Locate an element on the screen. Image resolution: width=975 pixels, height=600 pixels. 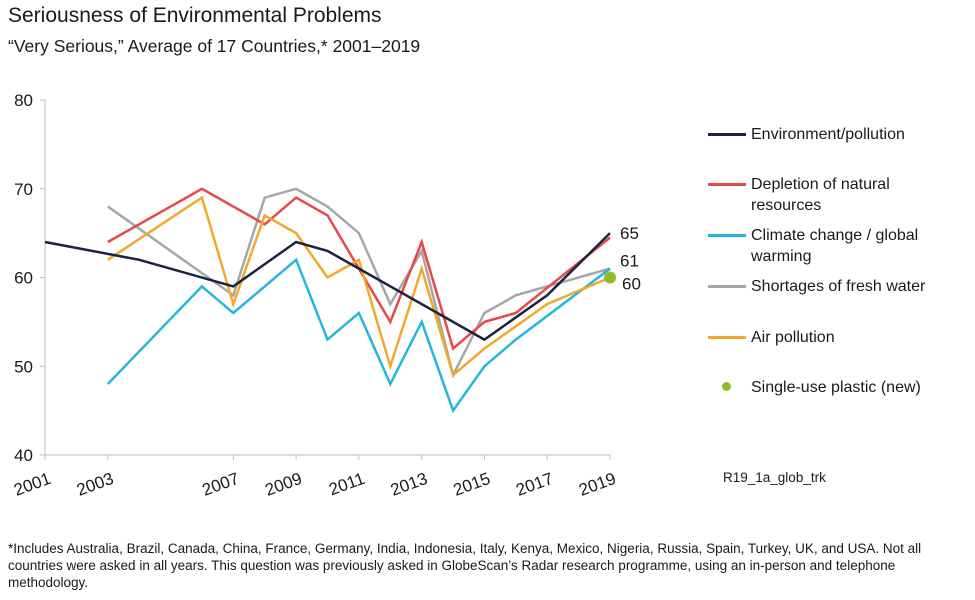
end-value-label: 60 is located at coordinates (631, 284).